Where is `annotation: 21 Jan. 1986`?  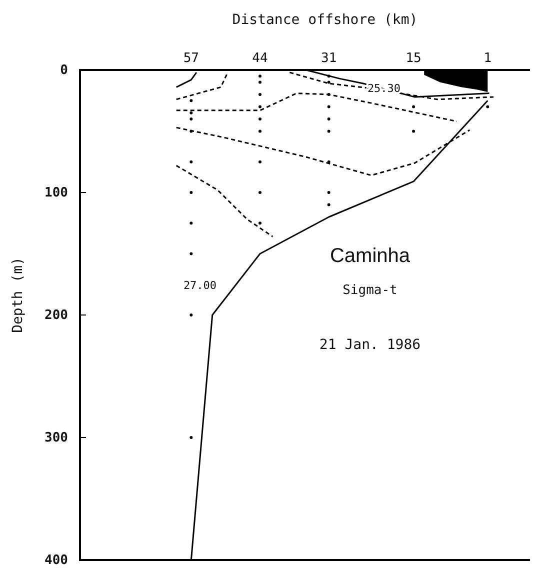 annotation: 21 Jan. 1986 is located at coordinates (370, 344).